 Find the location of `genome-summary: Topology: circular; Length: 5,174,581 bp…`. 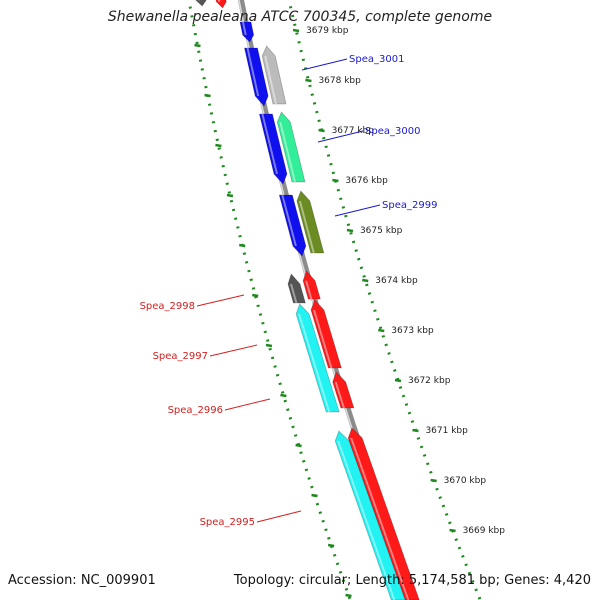

genome-summary: Topology: circular; Length: 5,174,581 bp… is located at coordinates (412, 580).